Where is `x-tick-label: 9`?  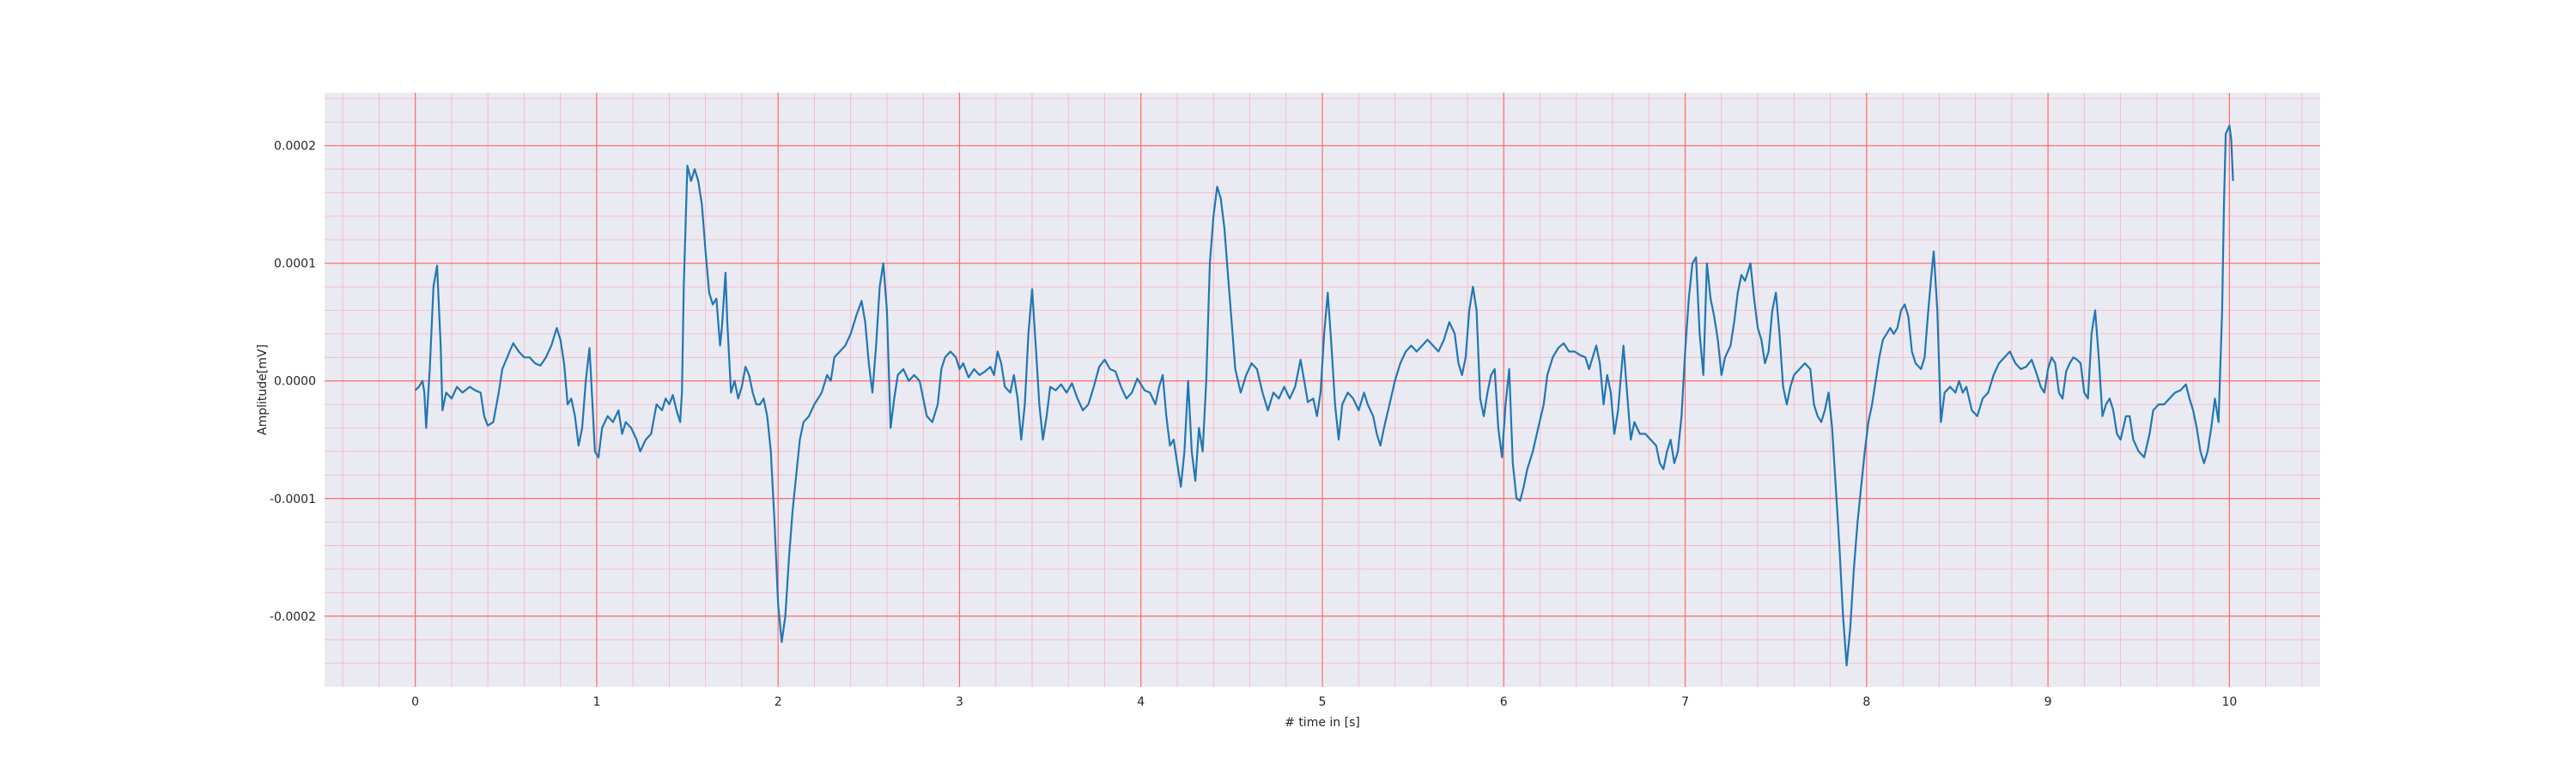
x-tick-label: 9 is located at coordinates (2048, 702).